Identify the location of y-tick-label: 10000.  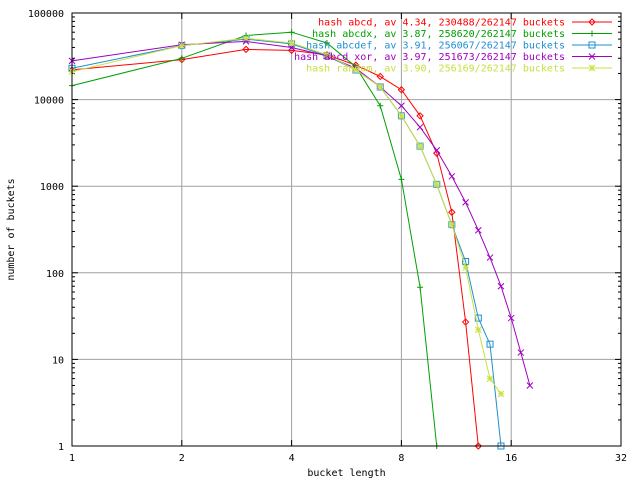
(49, 101).